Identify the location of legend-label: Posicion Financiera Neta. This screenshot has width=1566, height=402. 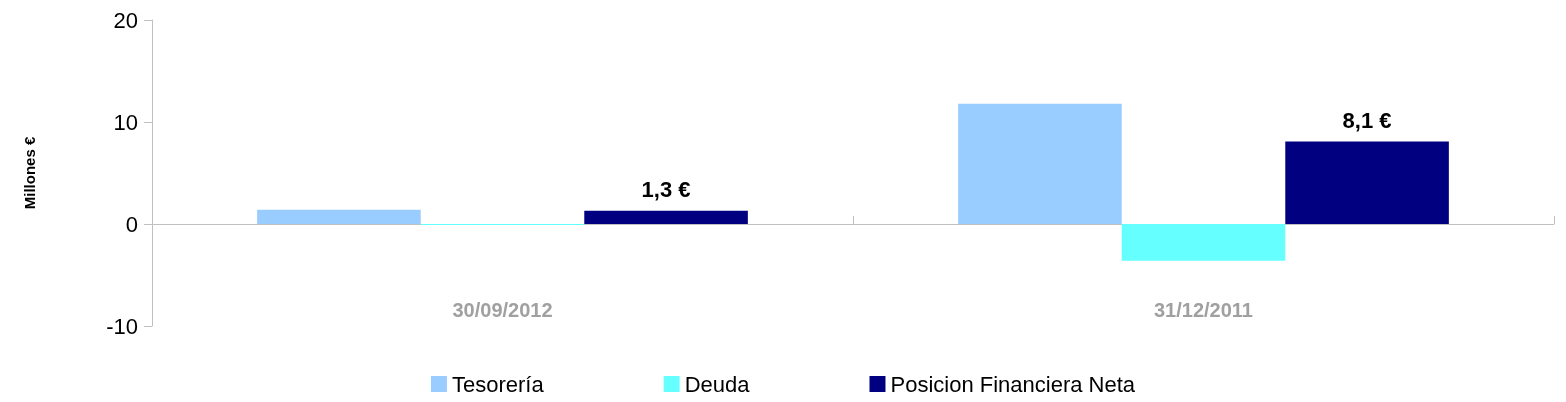
(1013, 384).